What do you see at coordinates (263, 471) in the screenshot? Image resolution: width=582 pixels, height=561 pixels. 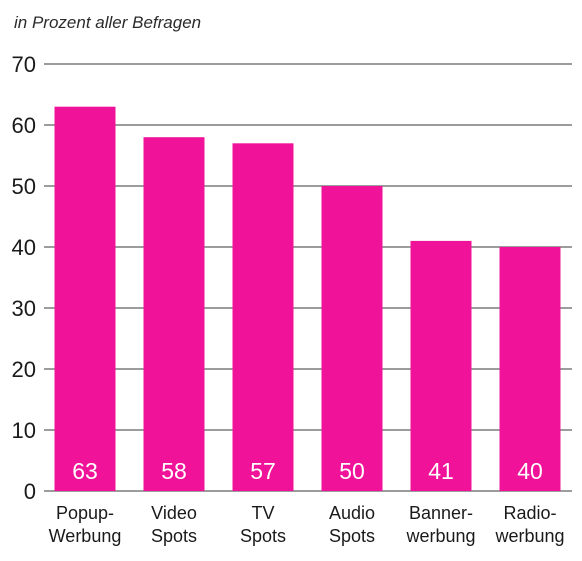 I see `bar-value-label: 57` at bounding box center [263, 471].